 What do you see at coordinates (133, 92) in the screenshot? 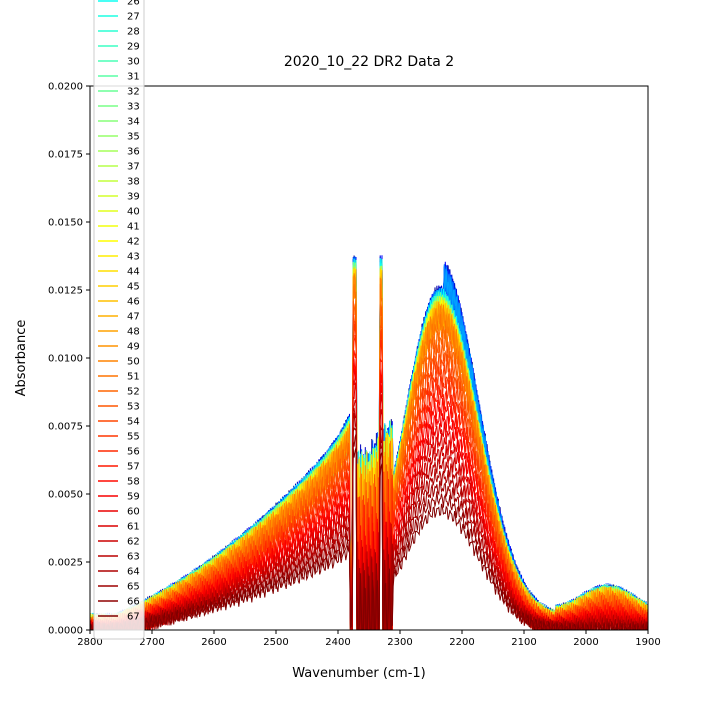
I see `legend-label: 32` at bounding box center [133, 92].